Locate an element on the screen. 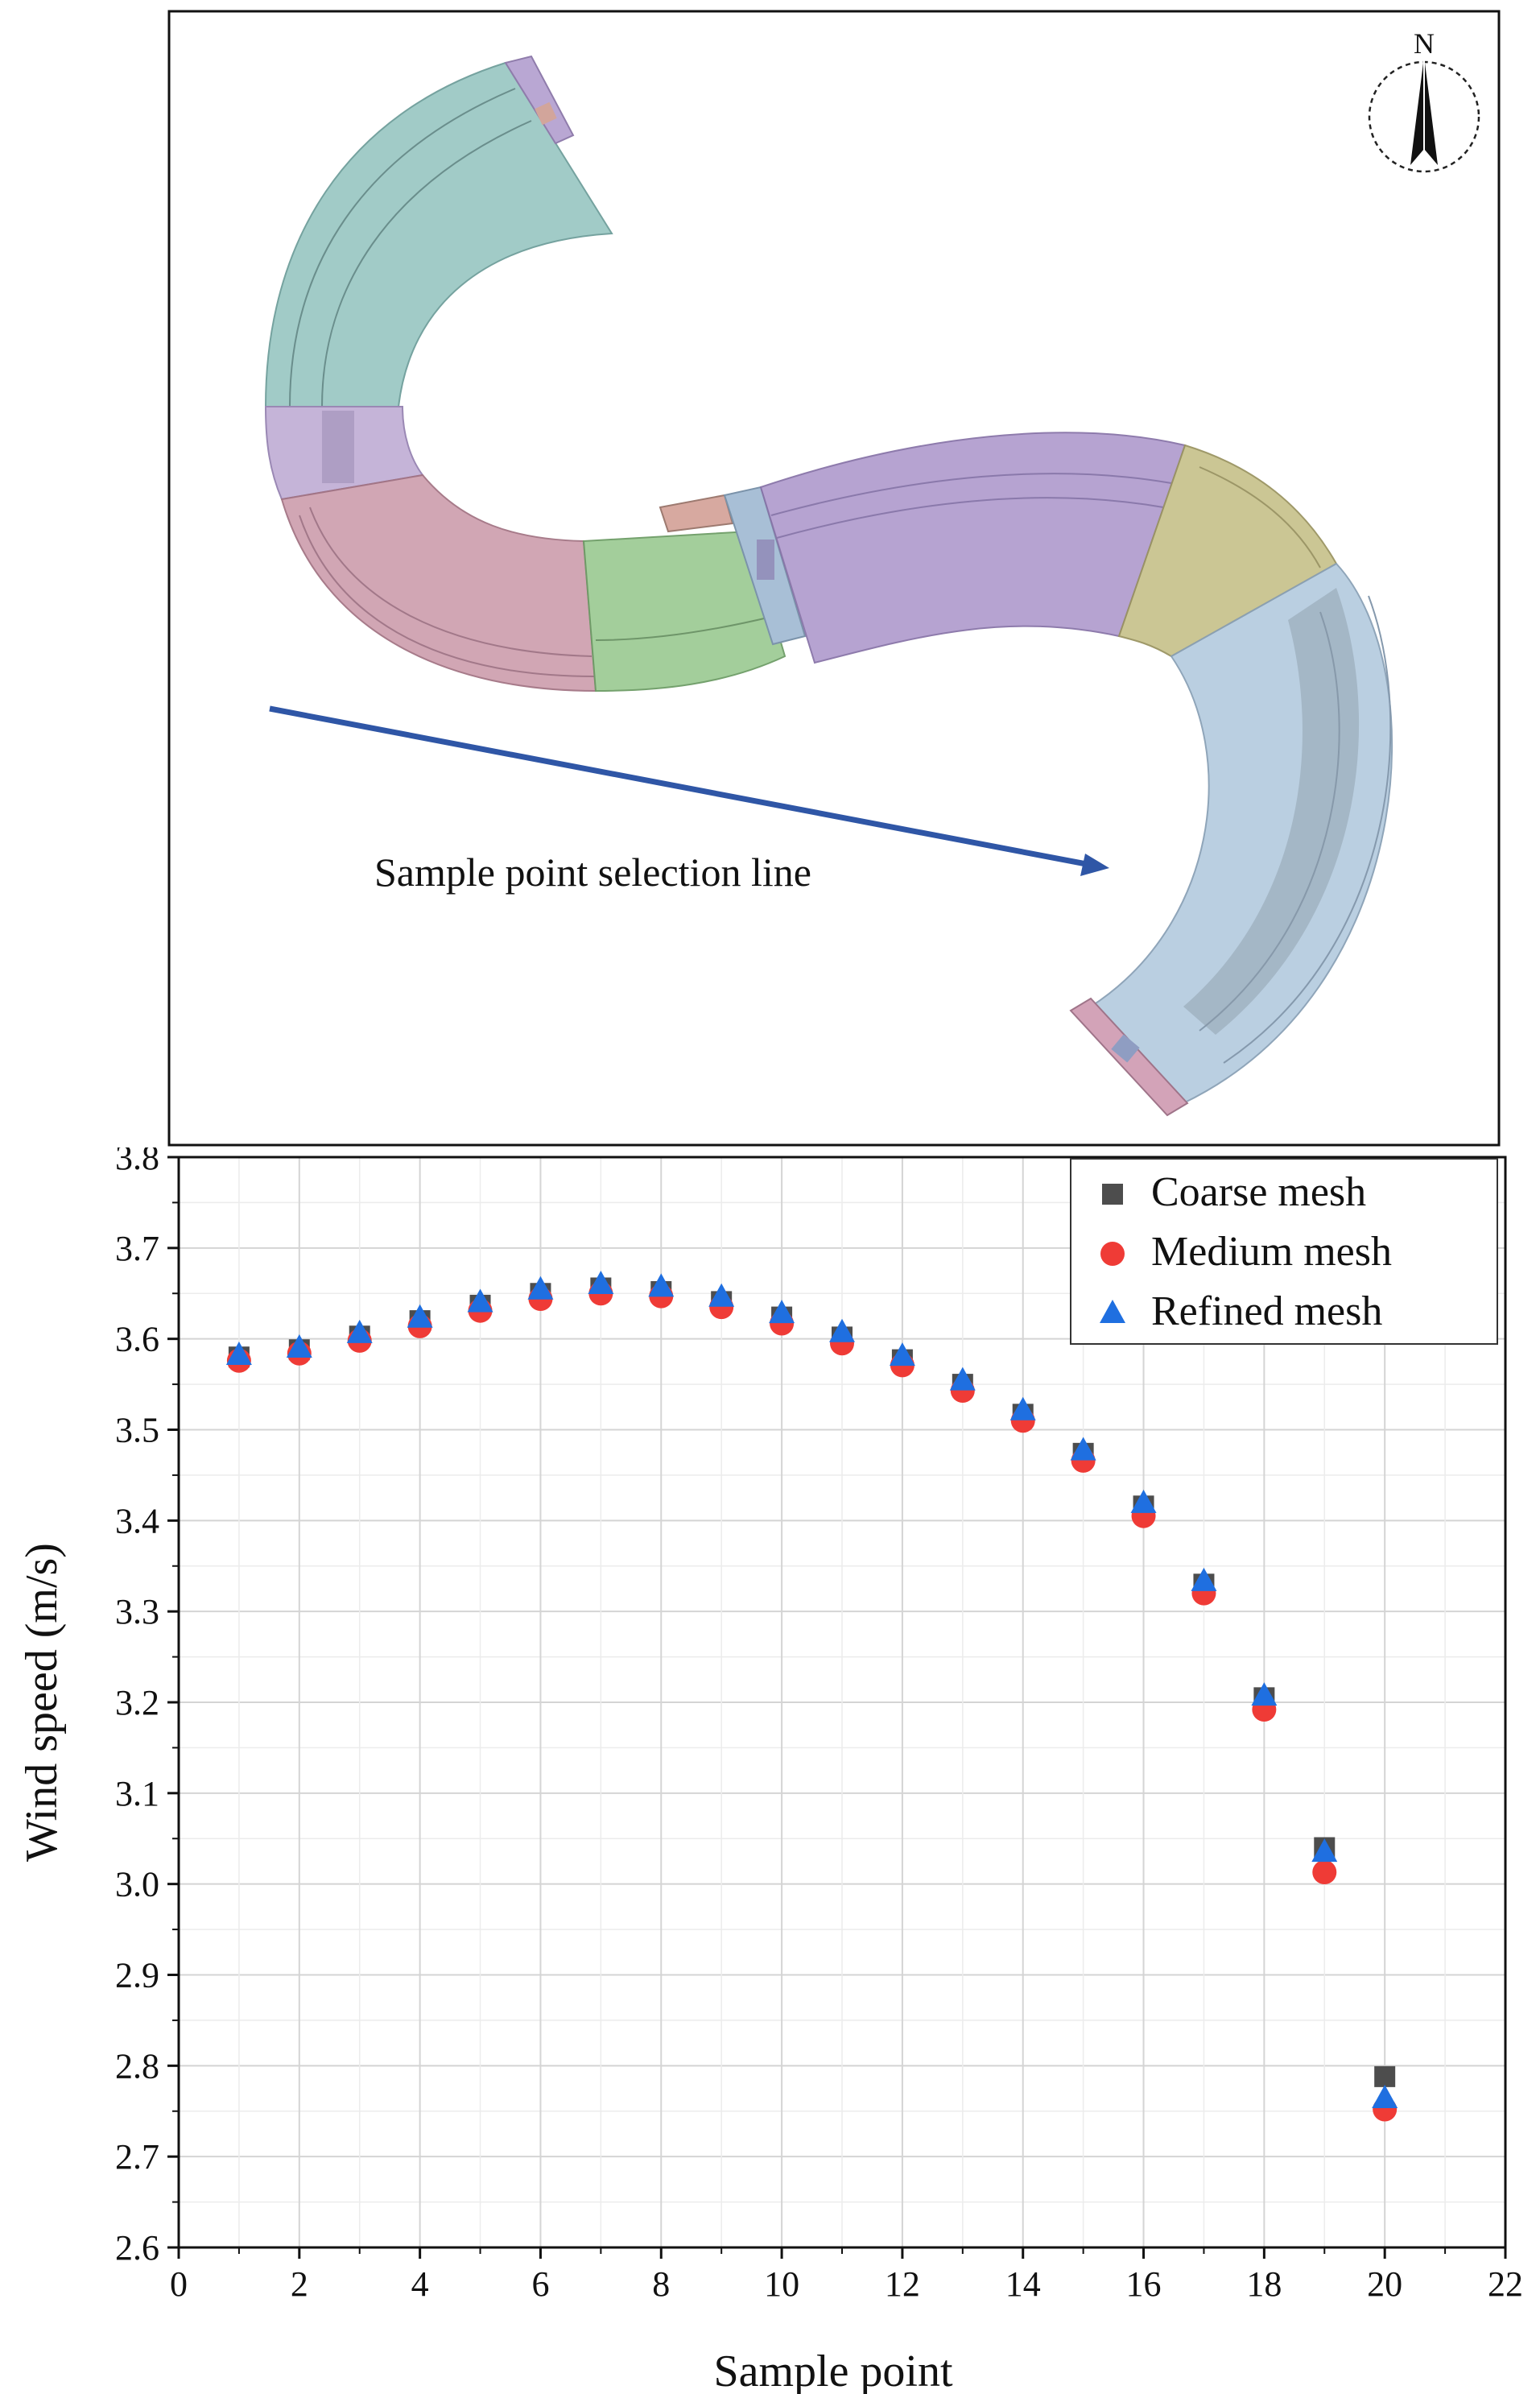  refined-mesh-legend-marker is located at coordinates (1112, 1311).